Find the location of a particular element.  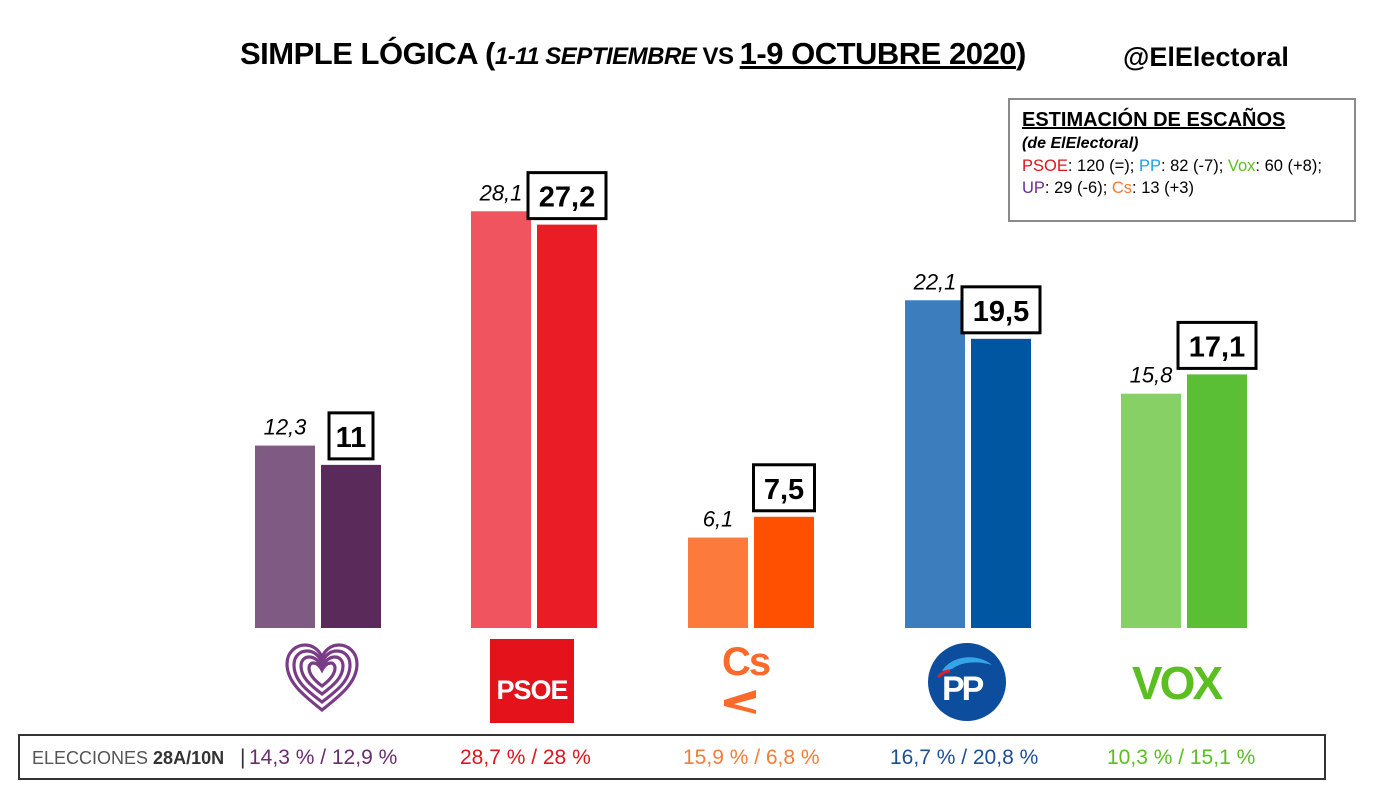

bar-current-pp is located at coordinates (1001, 483).